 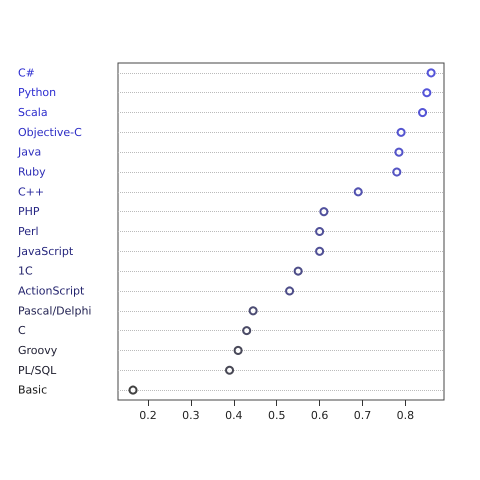 I want to click on y-tick-label: Python, so click(x=37, y=93).